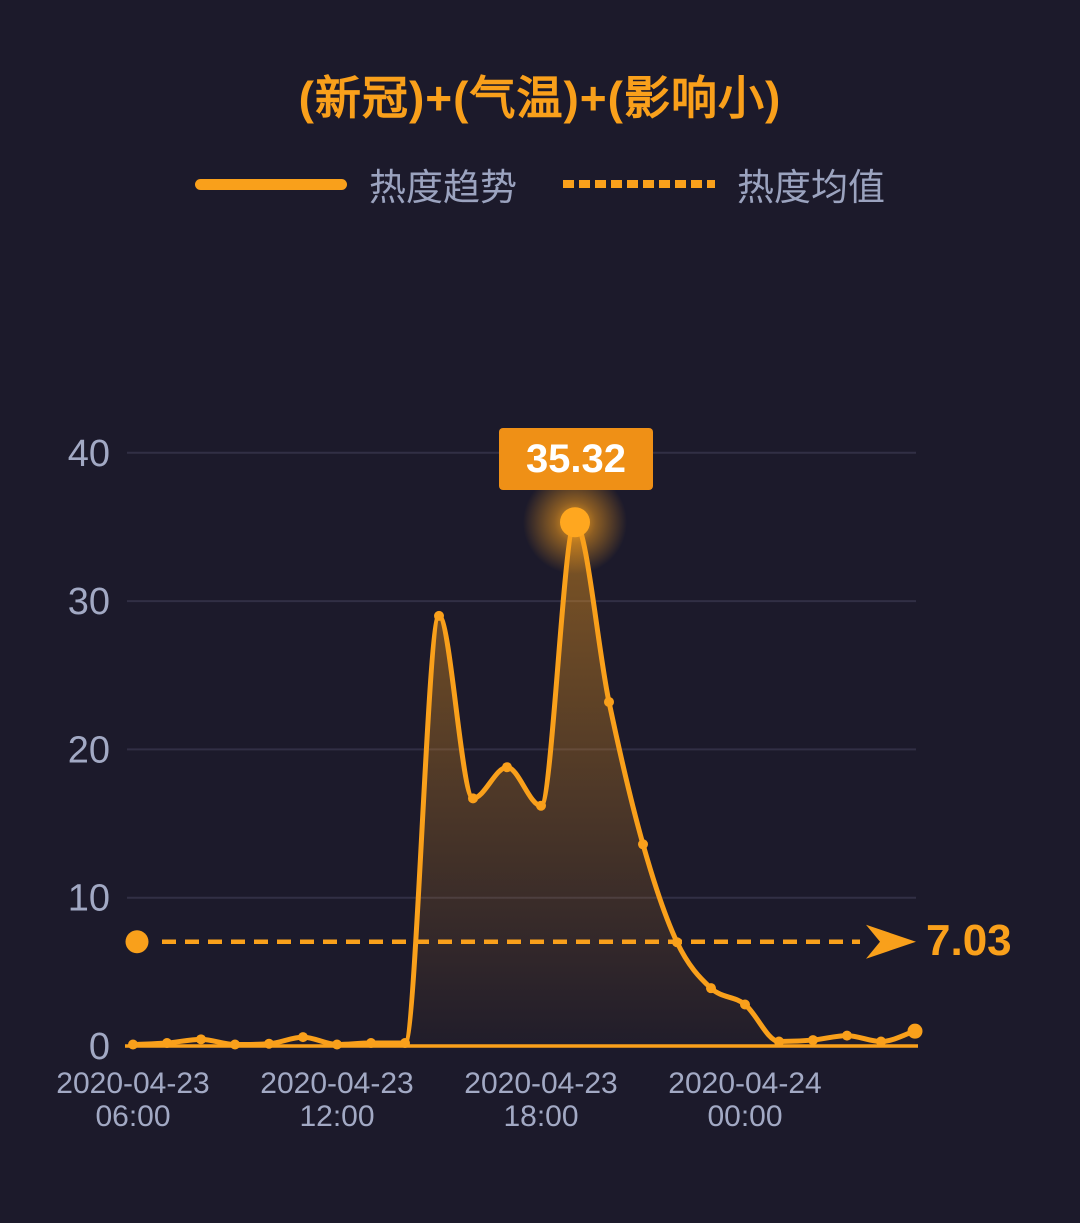 The width and height of the screenshot is (1080, 1223). Describe the element at coordinates (744, 1083) in the screenshot. I see `x-axis-label-date: 2020-04-24` at that location.